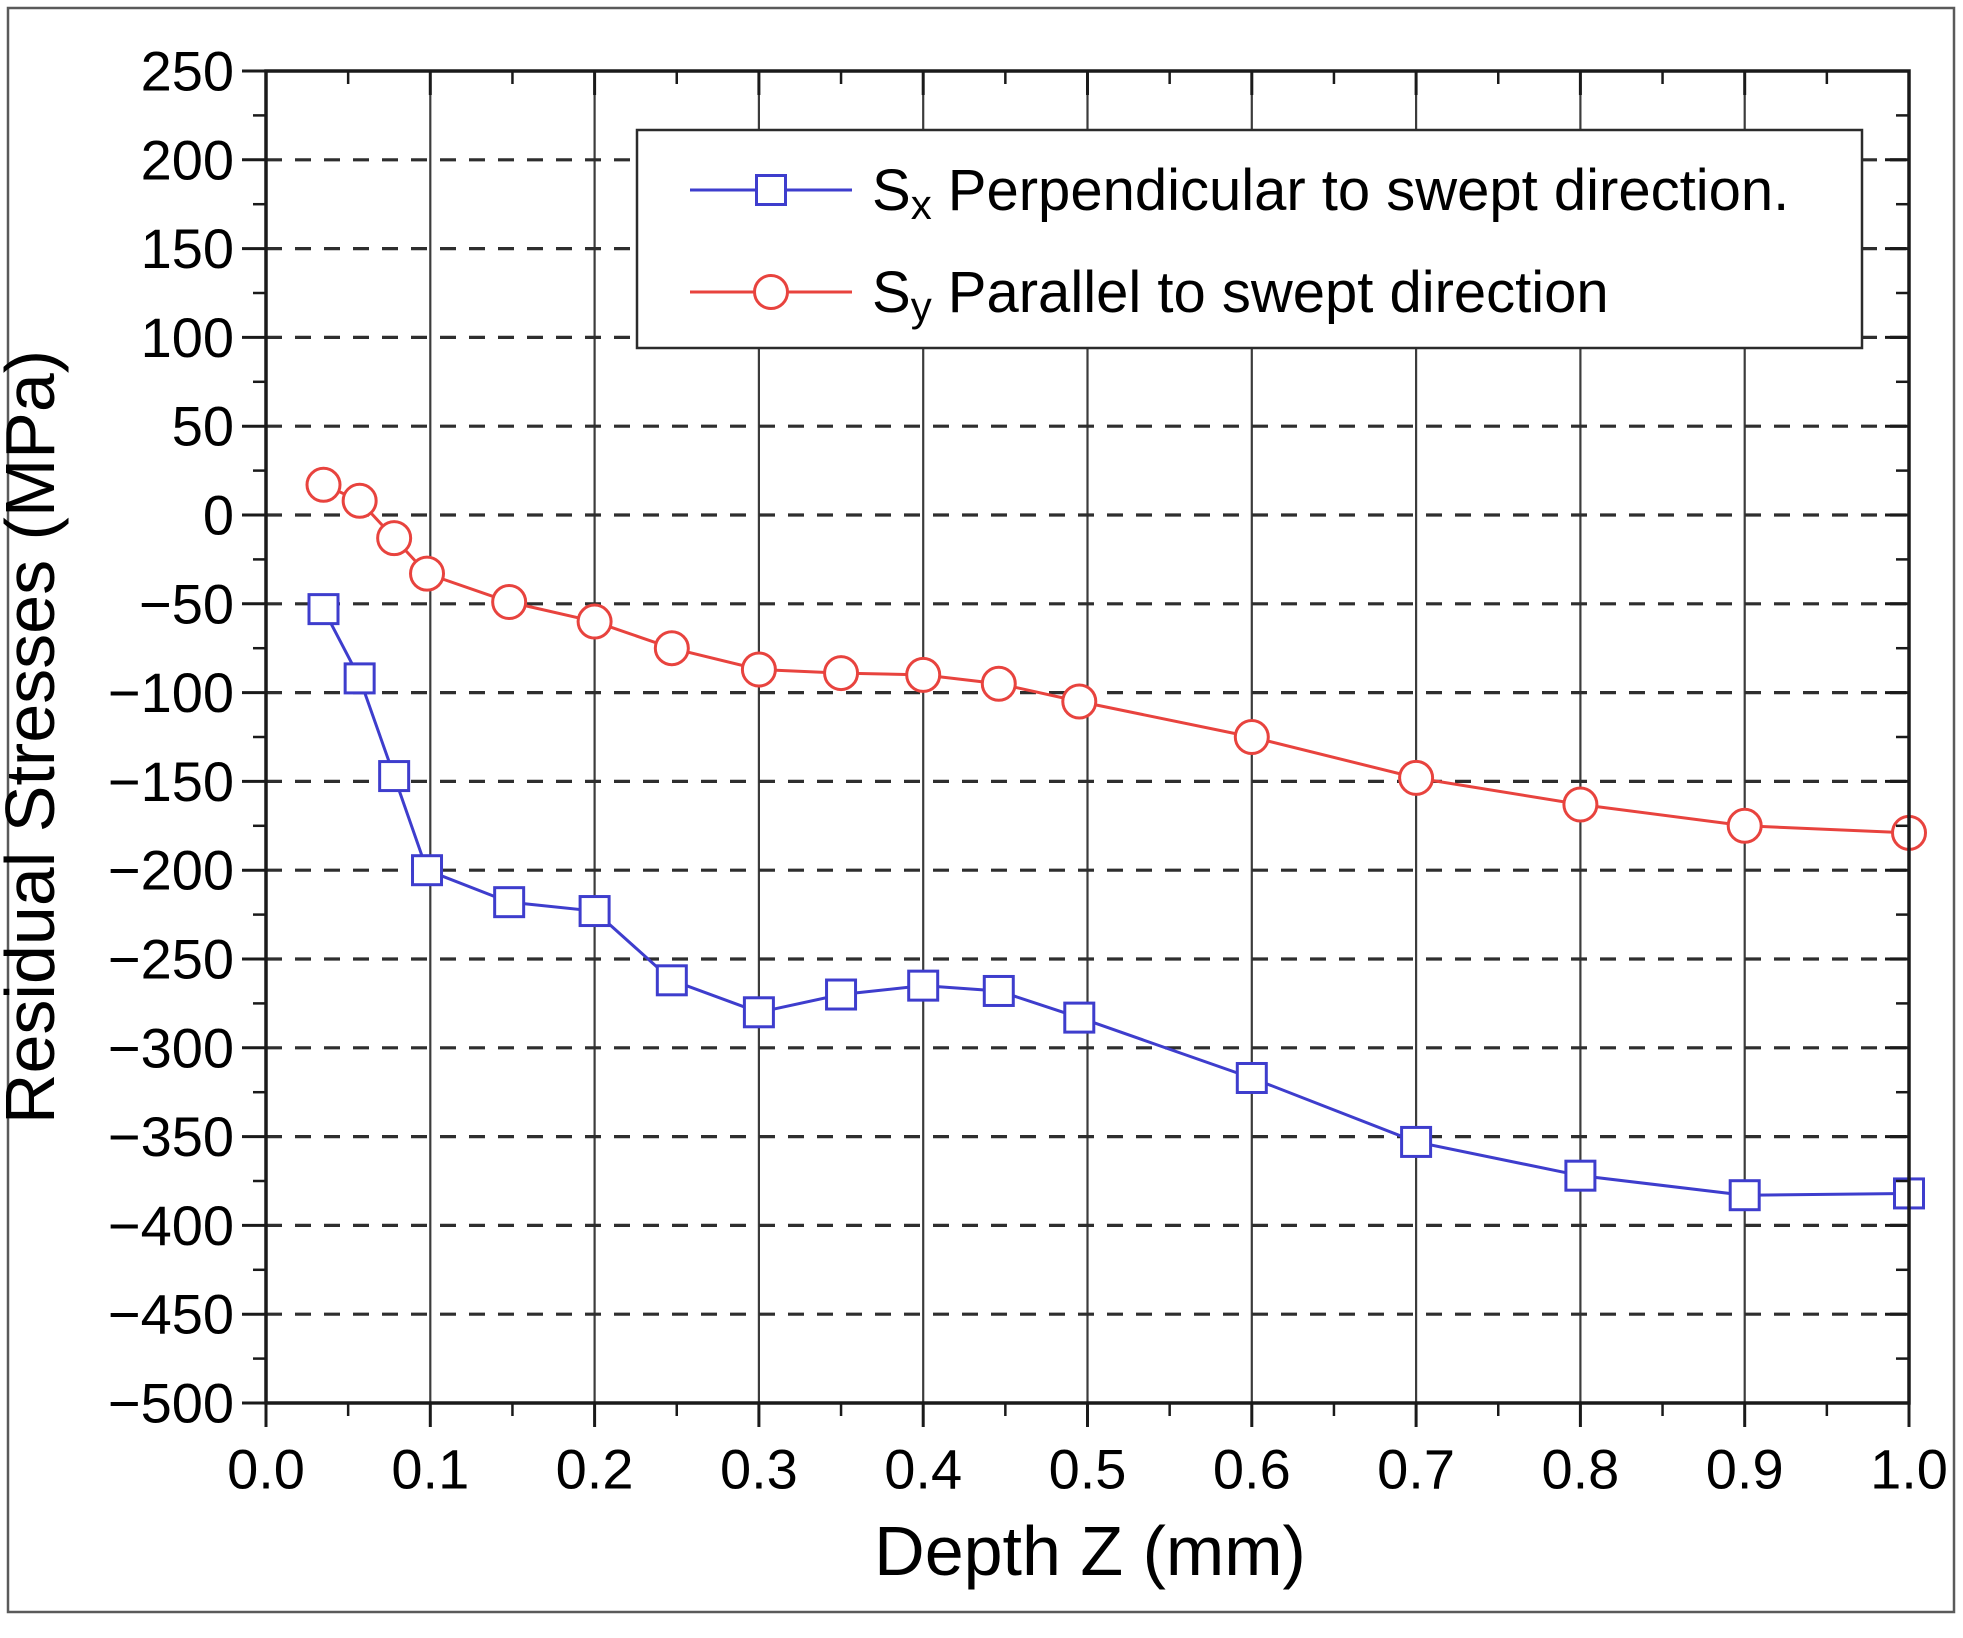  What do you see at coordinates (34, 737) in the screenshot?
I see `y-axis-title: Residual Stresses (MPa)` at bounding box center [34, 737].